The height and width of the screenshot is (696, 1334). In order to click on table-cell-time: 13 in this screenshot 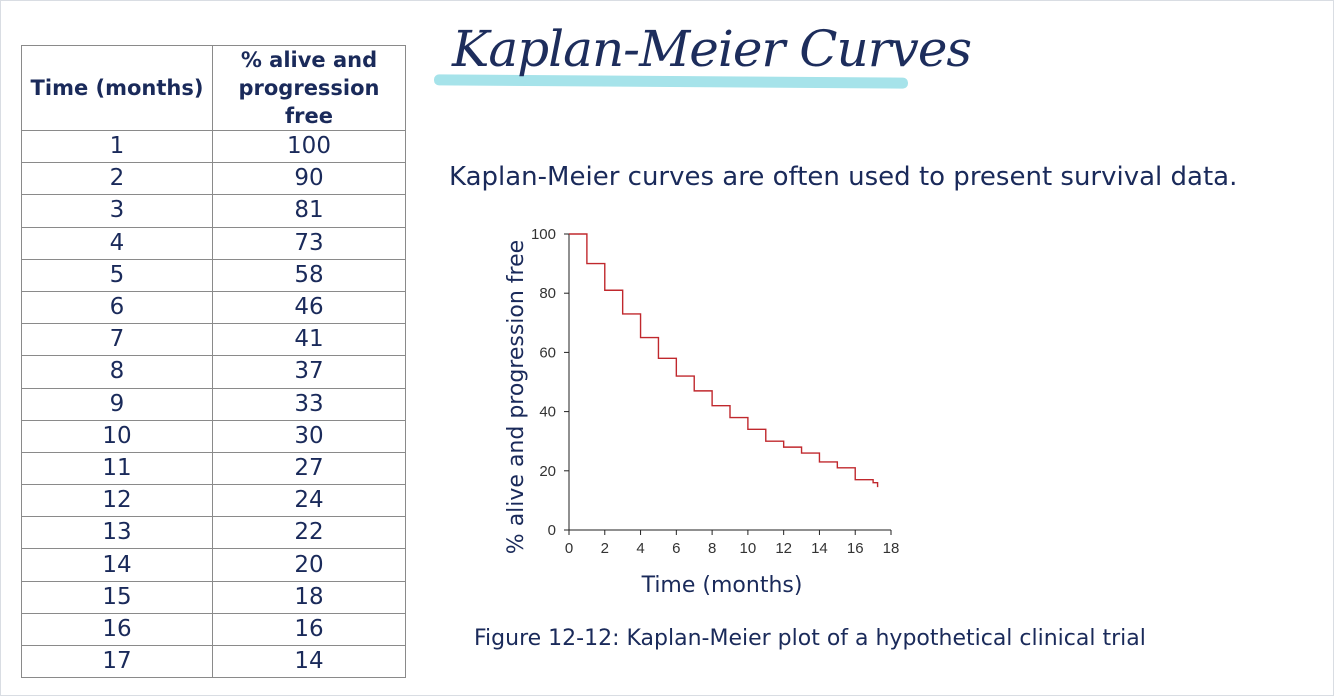, I will do `click(117, 533)`.